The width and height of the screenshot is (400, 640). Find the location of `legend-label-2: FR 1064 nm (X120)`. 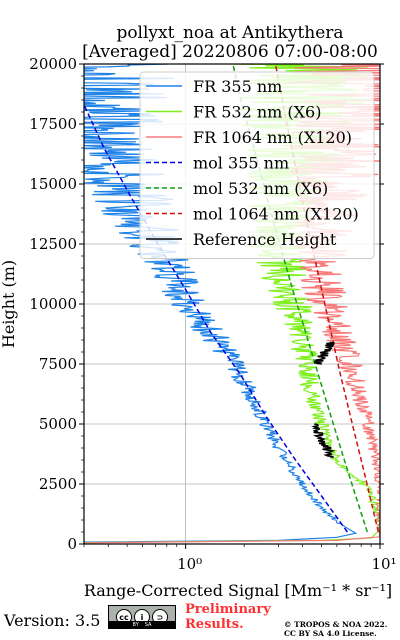

legend-label-2: FR 1064 nm (X120) is located at coordinates (272, 137).